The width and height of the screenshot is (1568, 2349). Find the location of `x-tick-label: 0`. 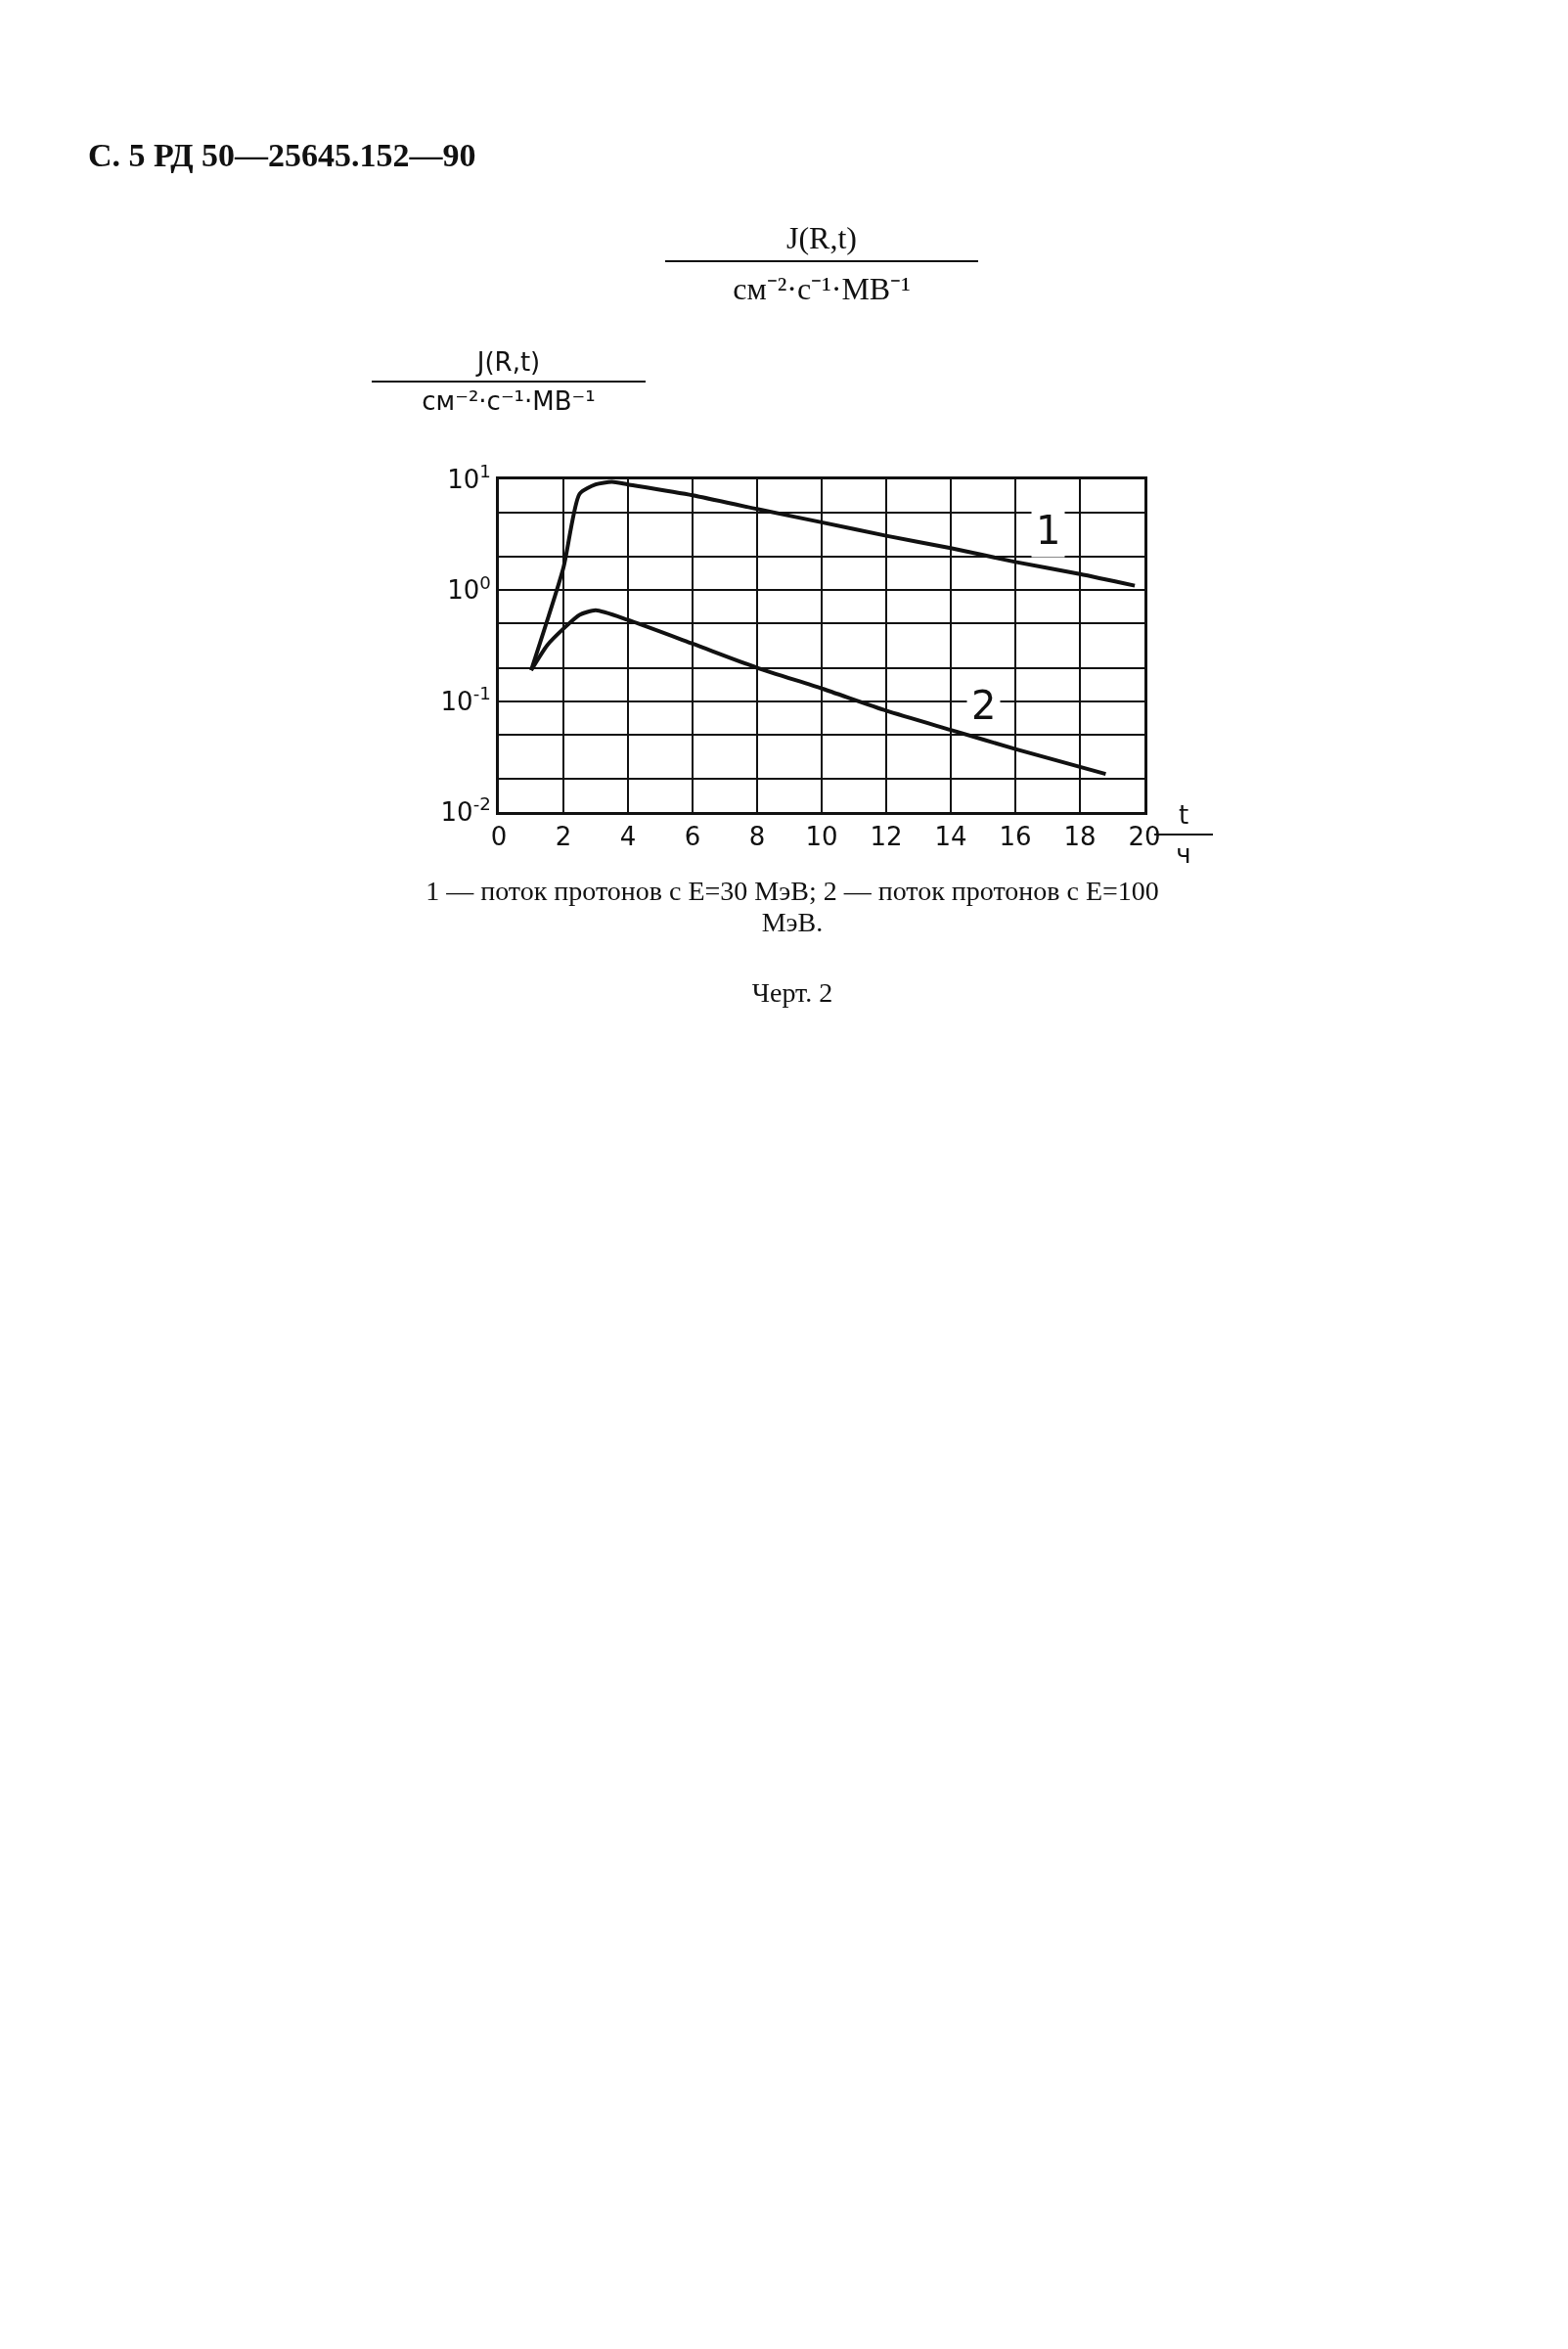

x-tick-label: 0 is located at coordinates (499, 837).